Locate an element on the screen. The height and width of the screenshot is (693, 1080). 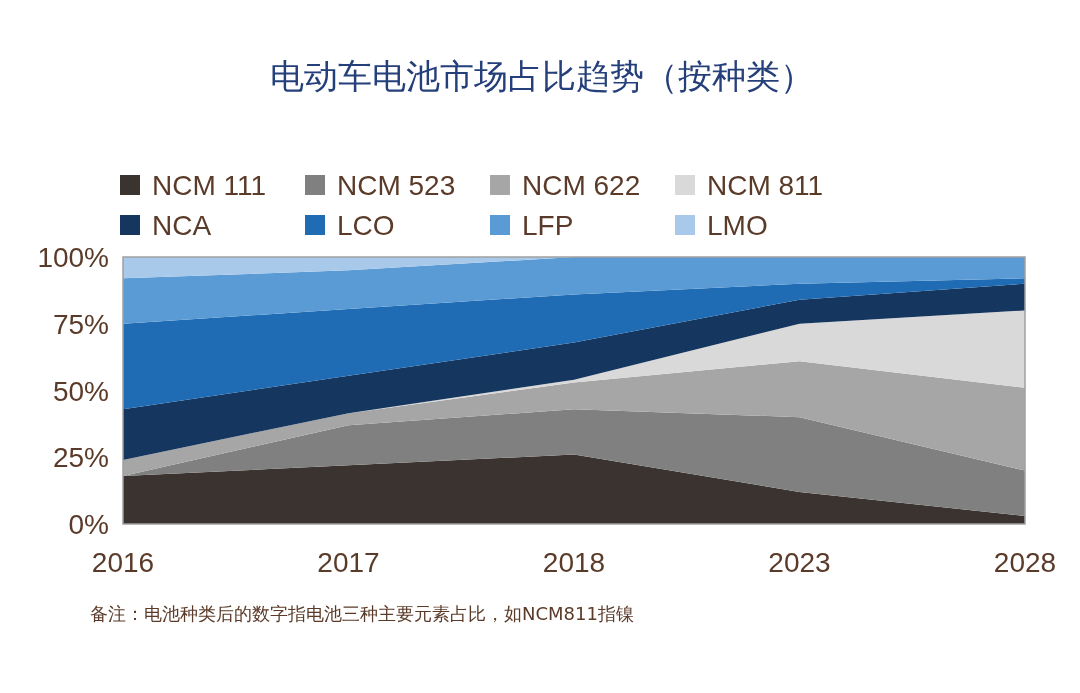
legend-label: LMO is located at coordinates (737, 225).